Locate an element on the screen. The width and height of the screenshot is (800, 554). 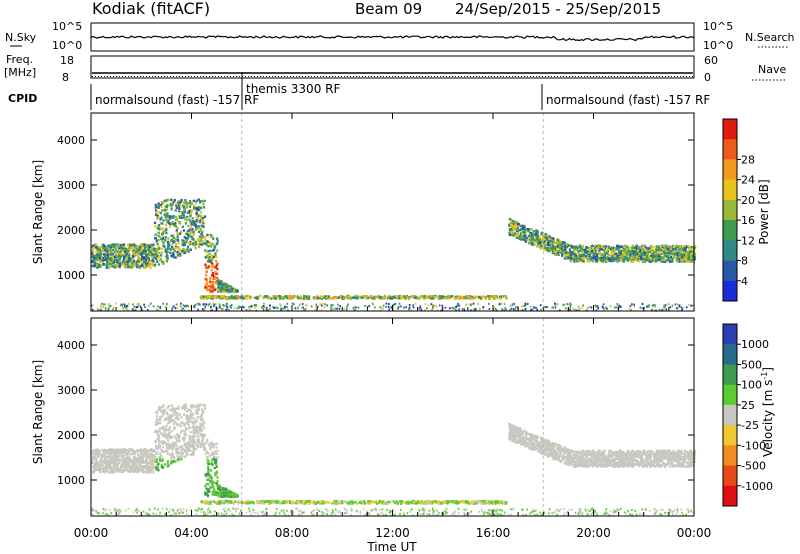
cpid-segment-1: normalsound (fast) -157 RF is located at coordinates (177, 100).